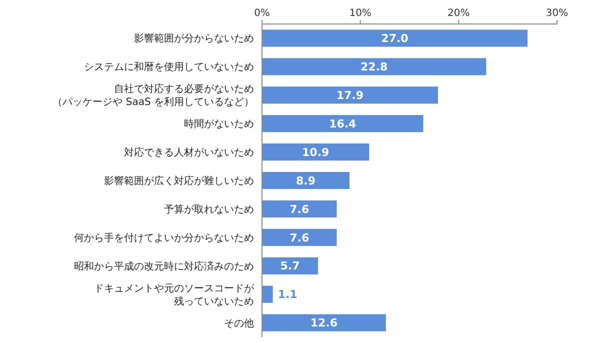 The image size is (590, 343). What do you see at coordinates (262, 13) in the screenshot?
I see `x-tick-label: 0%` at bounding box center [262, 13].